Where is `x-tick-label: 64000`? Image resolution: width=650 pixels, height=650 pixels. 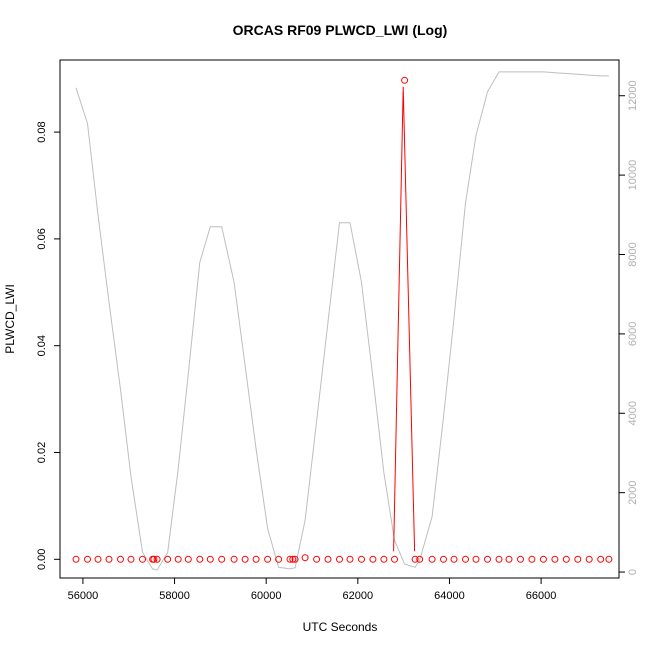
x-tick-label: 64000 is located at coordinates (449, 596).